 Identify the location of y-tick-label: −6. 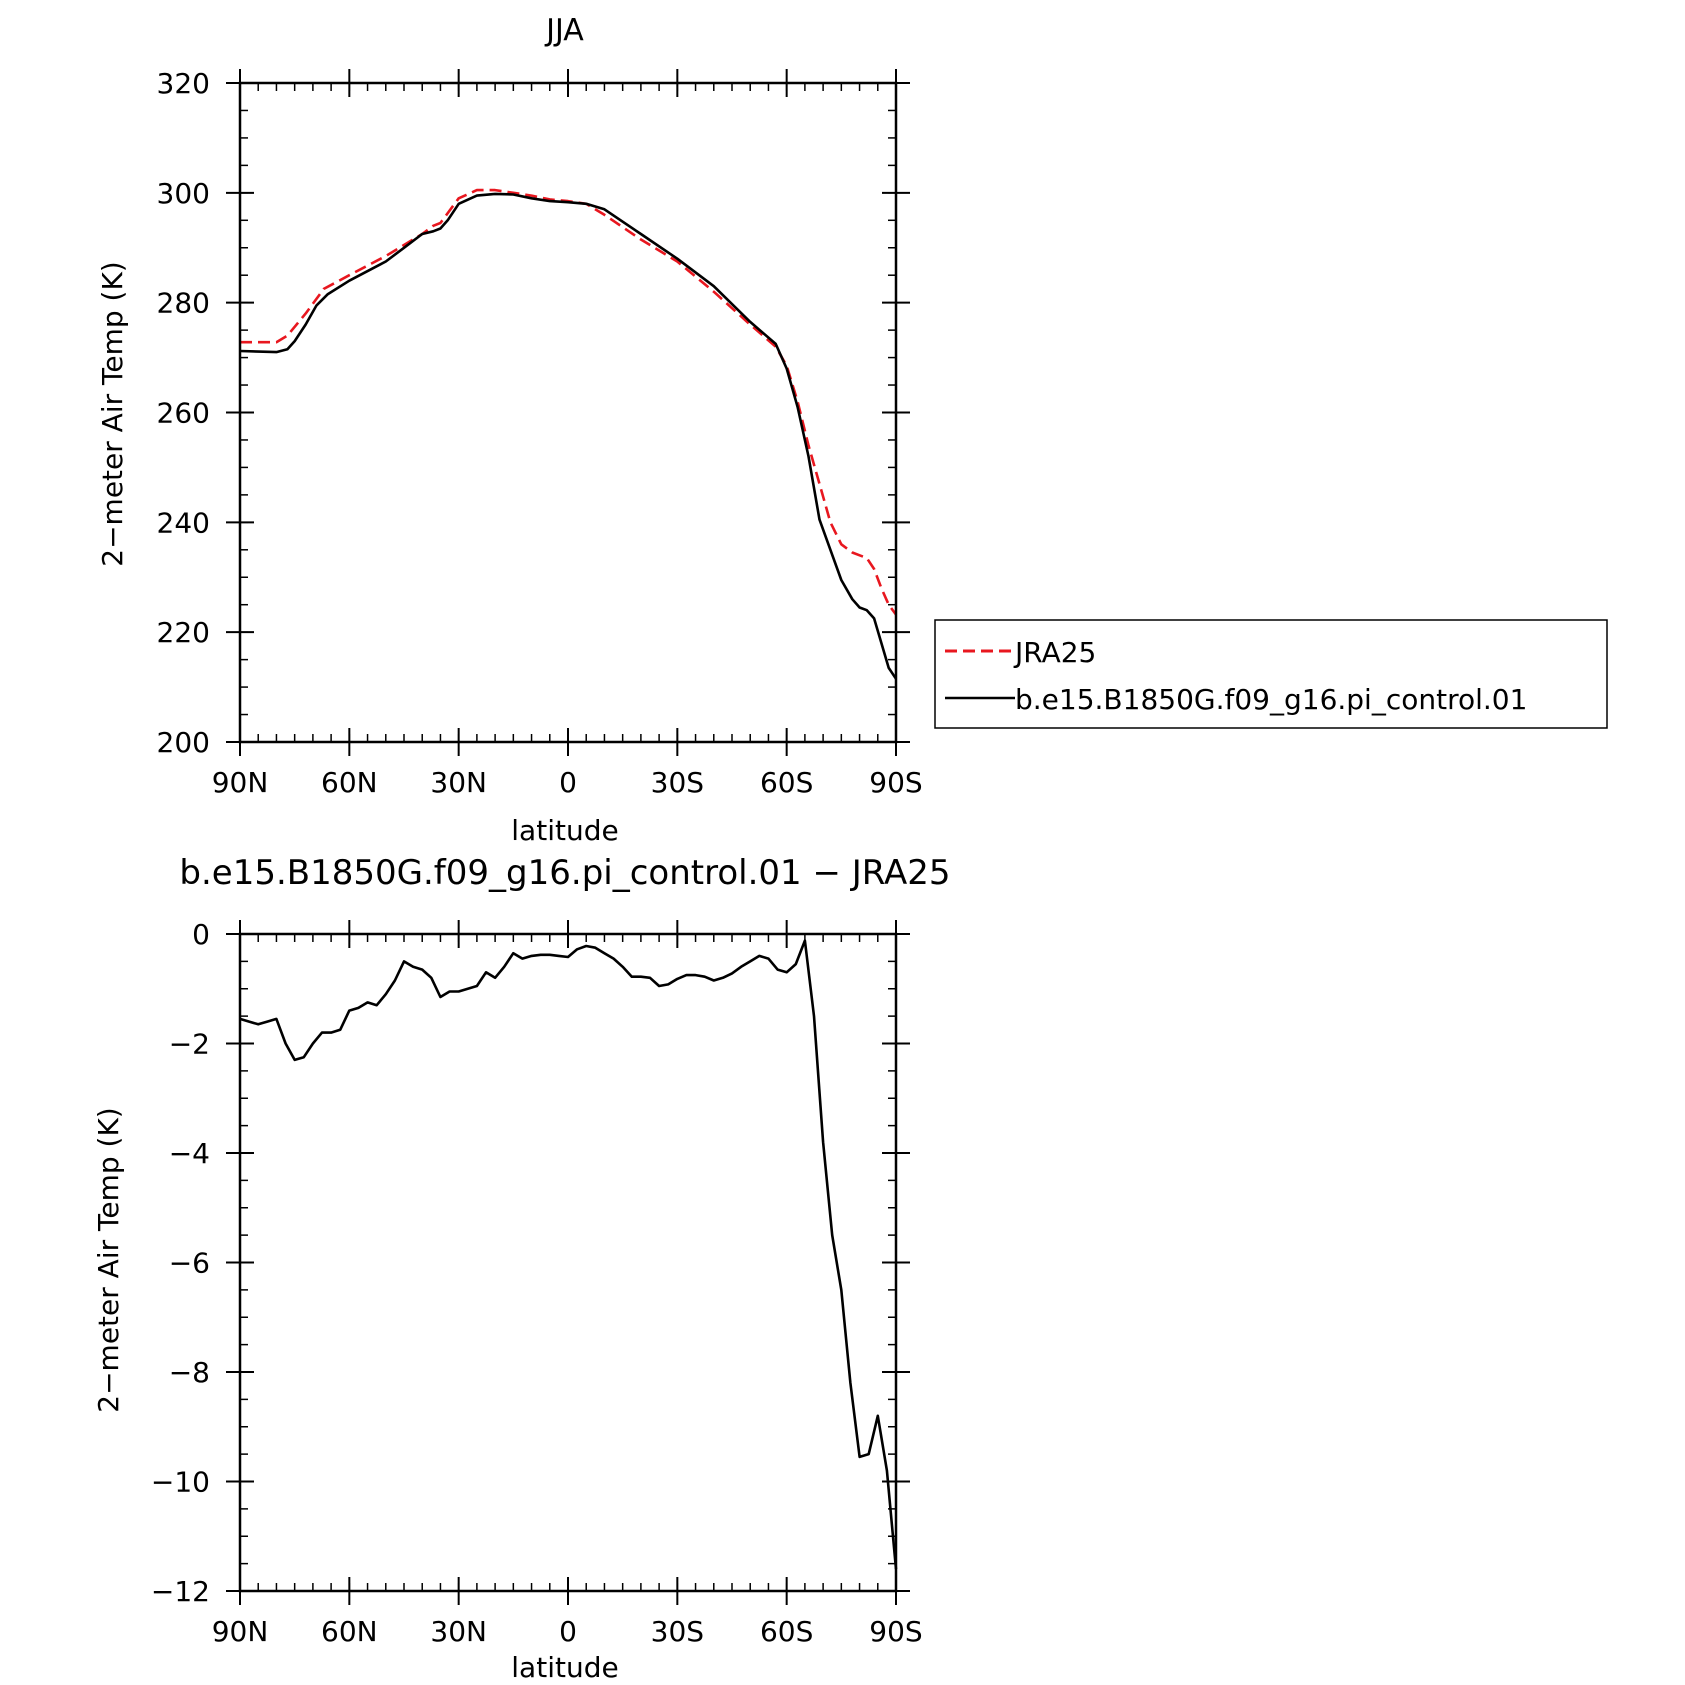
(189, 1263).